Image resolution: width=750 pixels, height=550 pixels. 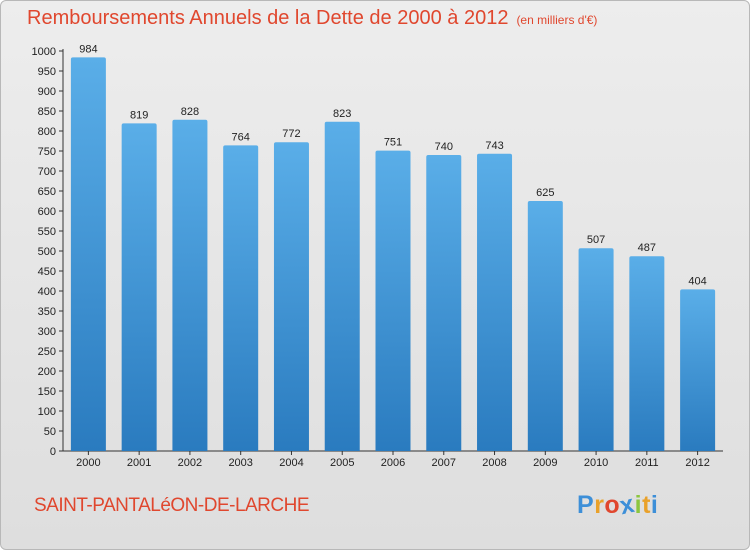 What do you see at coordinates (88, 49) in the screenshot?
I see `bar-value-label: 984` at bounding box center [88, 49].